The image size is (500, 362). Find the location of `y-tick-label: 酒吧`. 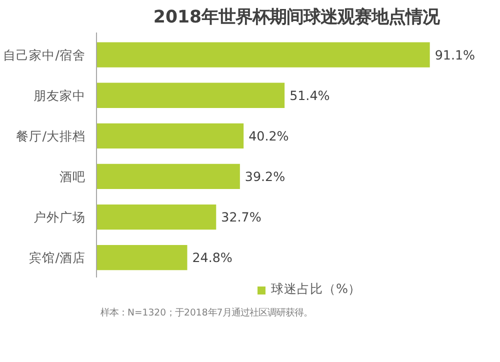

y-tick-label: 酒吧 is located at coordinates (73, 176).